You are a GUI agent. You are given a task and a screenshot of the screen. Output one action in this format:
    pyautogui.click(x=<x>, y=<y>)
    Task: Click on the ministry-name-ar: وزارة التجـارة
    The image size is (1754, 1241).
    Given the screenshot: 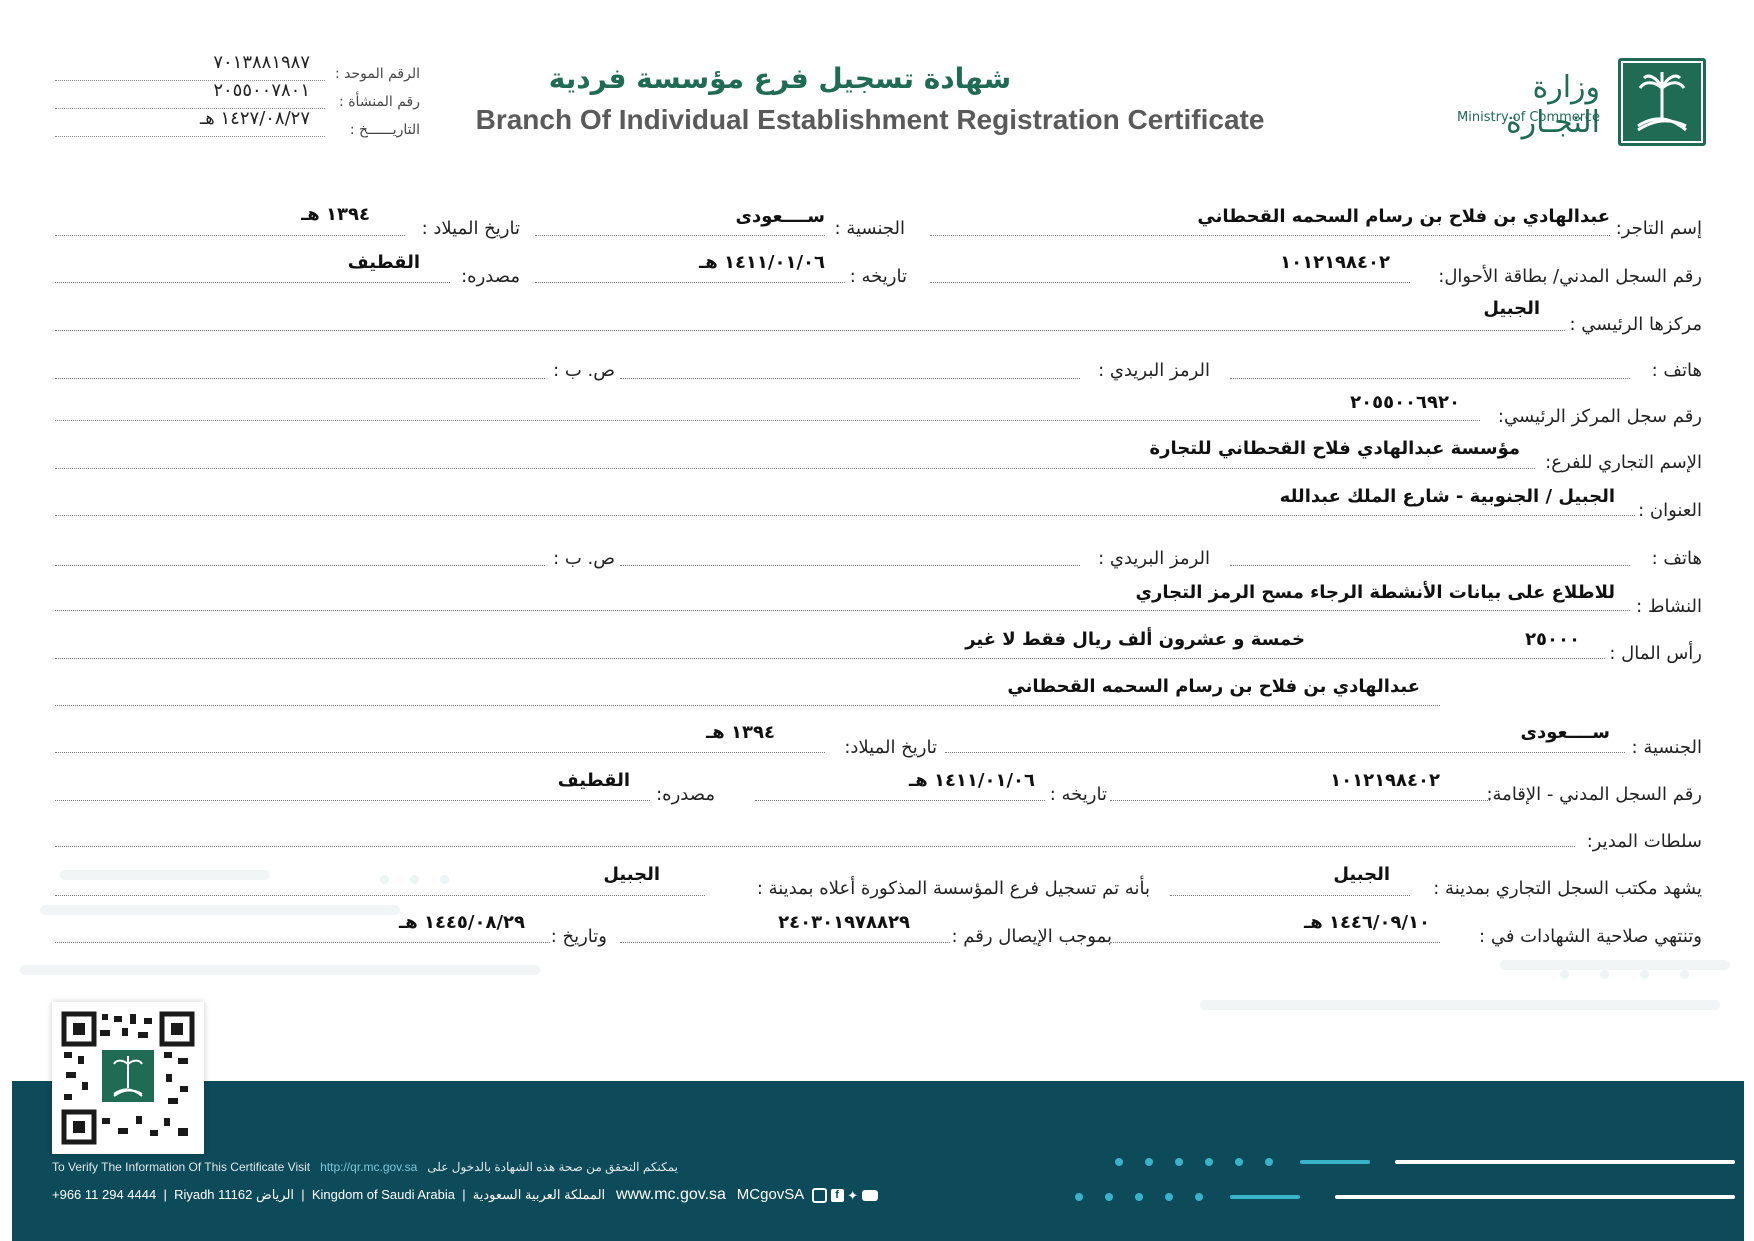 What is the action you would take?
    pyautogui.click(x=1552, y=105)
    